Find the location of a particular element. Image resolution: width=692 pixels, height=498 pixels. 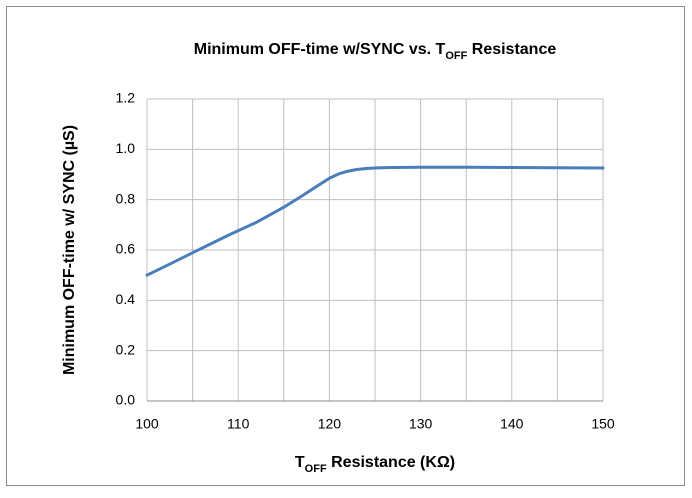

text-part: Resistance (KΩ) is located at coordinates (391, 462).